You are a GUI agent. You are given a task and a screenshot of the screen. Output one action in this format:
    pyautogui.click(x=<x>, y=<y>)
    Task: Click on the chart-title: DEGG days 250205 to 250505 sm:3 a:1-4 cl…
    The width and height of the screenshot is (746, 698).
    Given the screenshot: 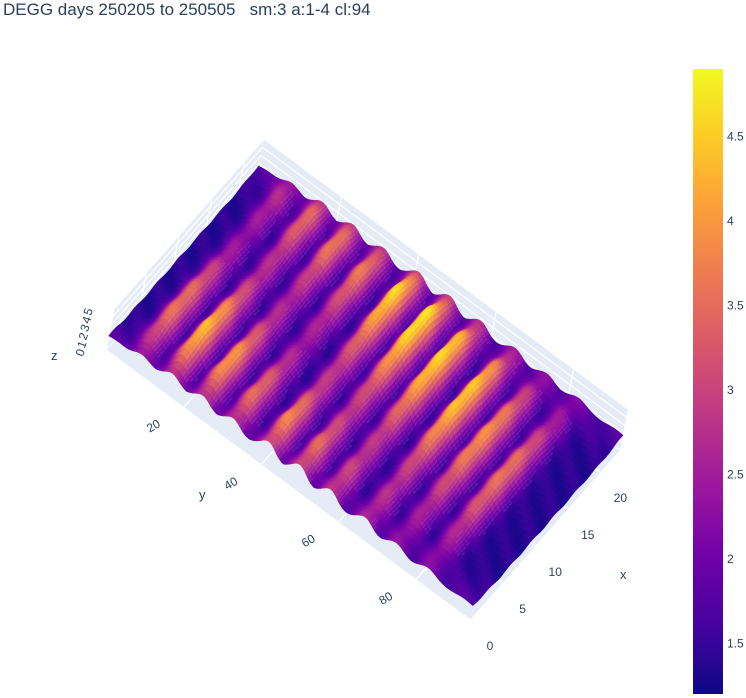 What is the action you would take?
    pyautogui.click(x=187, y=9)
    